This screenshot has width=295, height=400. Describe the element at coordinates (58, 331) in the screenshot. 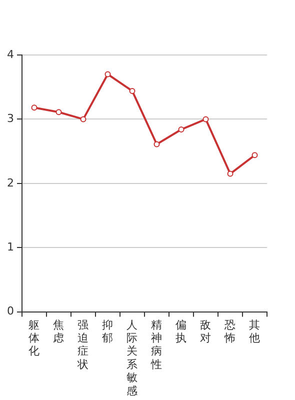

I see `x-tick-label: 焦虑` at that location.